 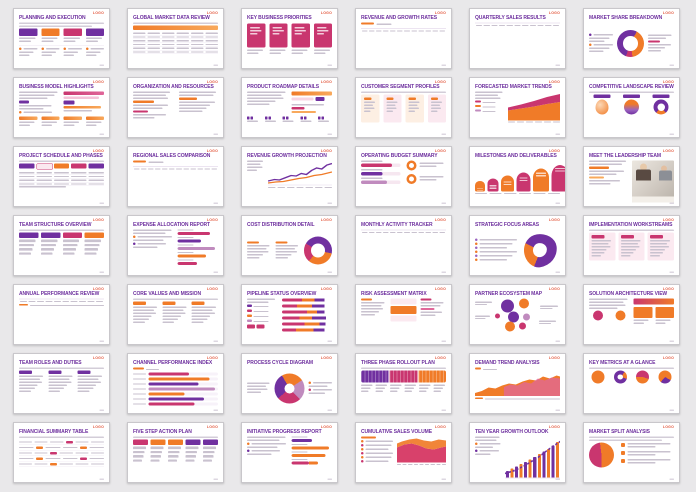 What do you see at coordinates (61, 38) in the screenshot?
I see `slide-thumbnail-1: LOGO PLANNING AND EXECUTION` at bounding box center [61, 38].